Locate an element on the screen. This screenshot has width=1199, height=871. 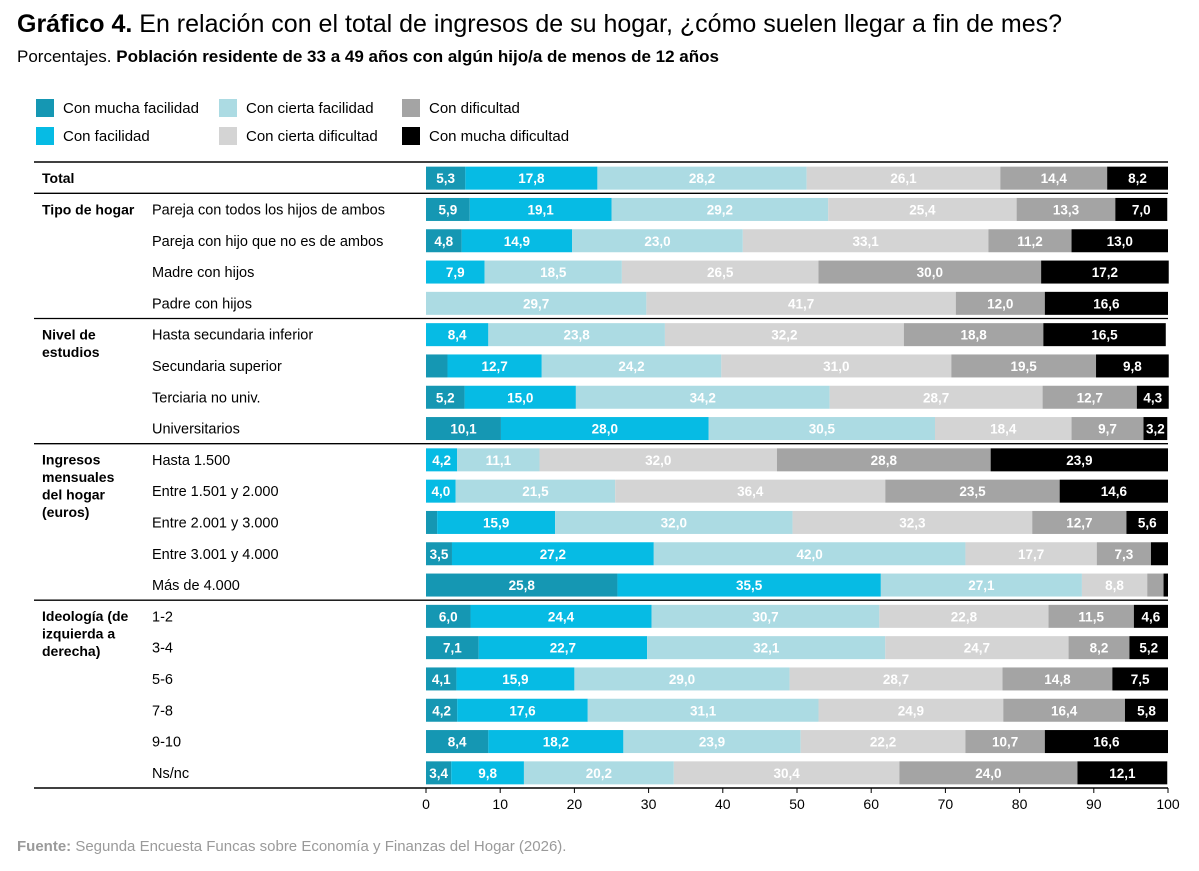
group-label: del hogar is located at coordinates (74, 495).